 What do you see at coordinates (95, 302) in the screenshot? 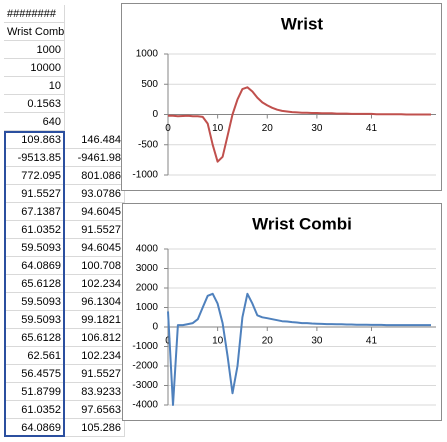
I see `cell: 96.1304` at bounding box center [95, 302].